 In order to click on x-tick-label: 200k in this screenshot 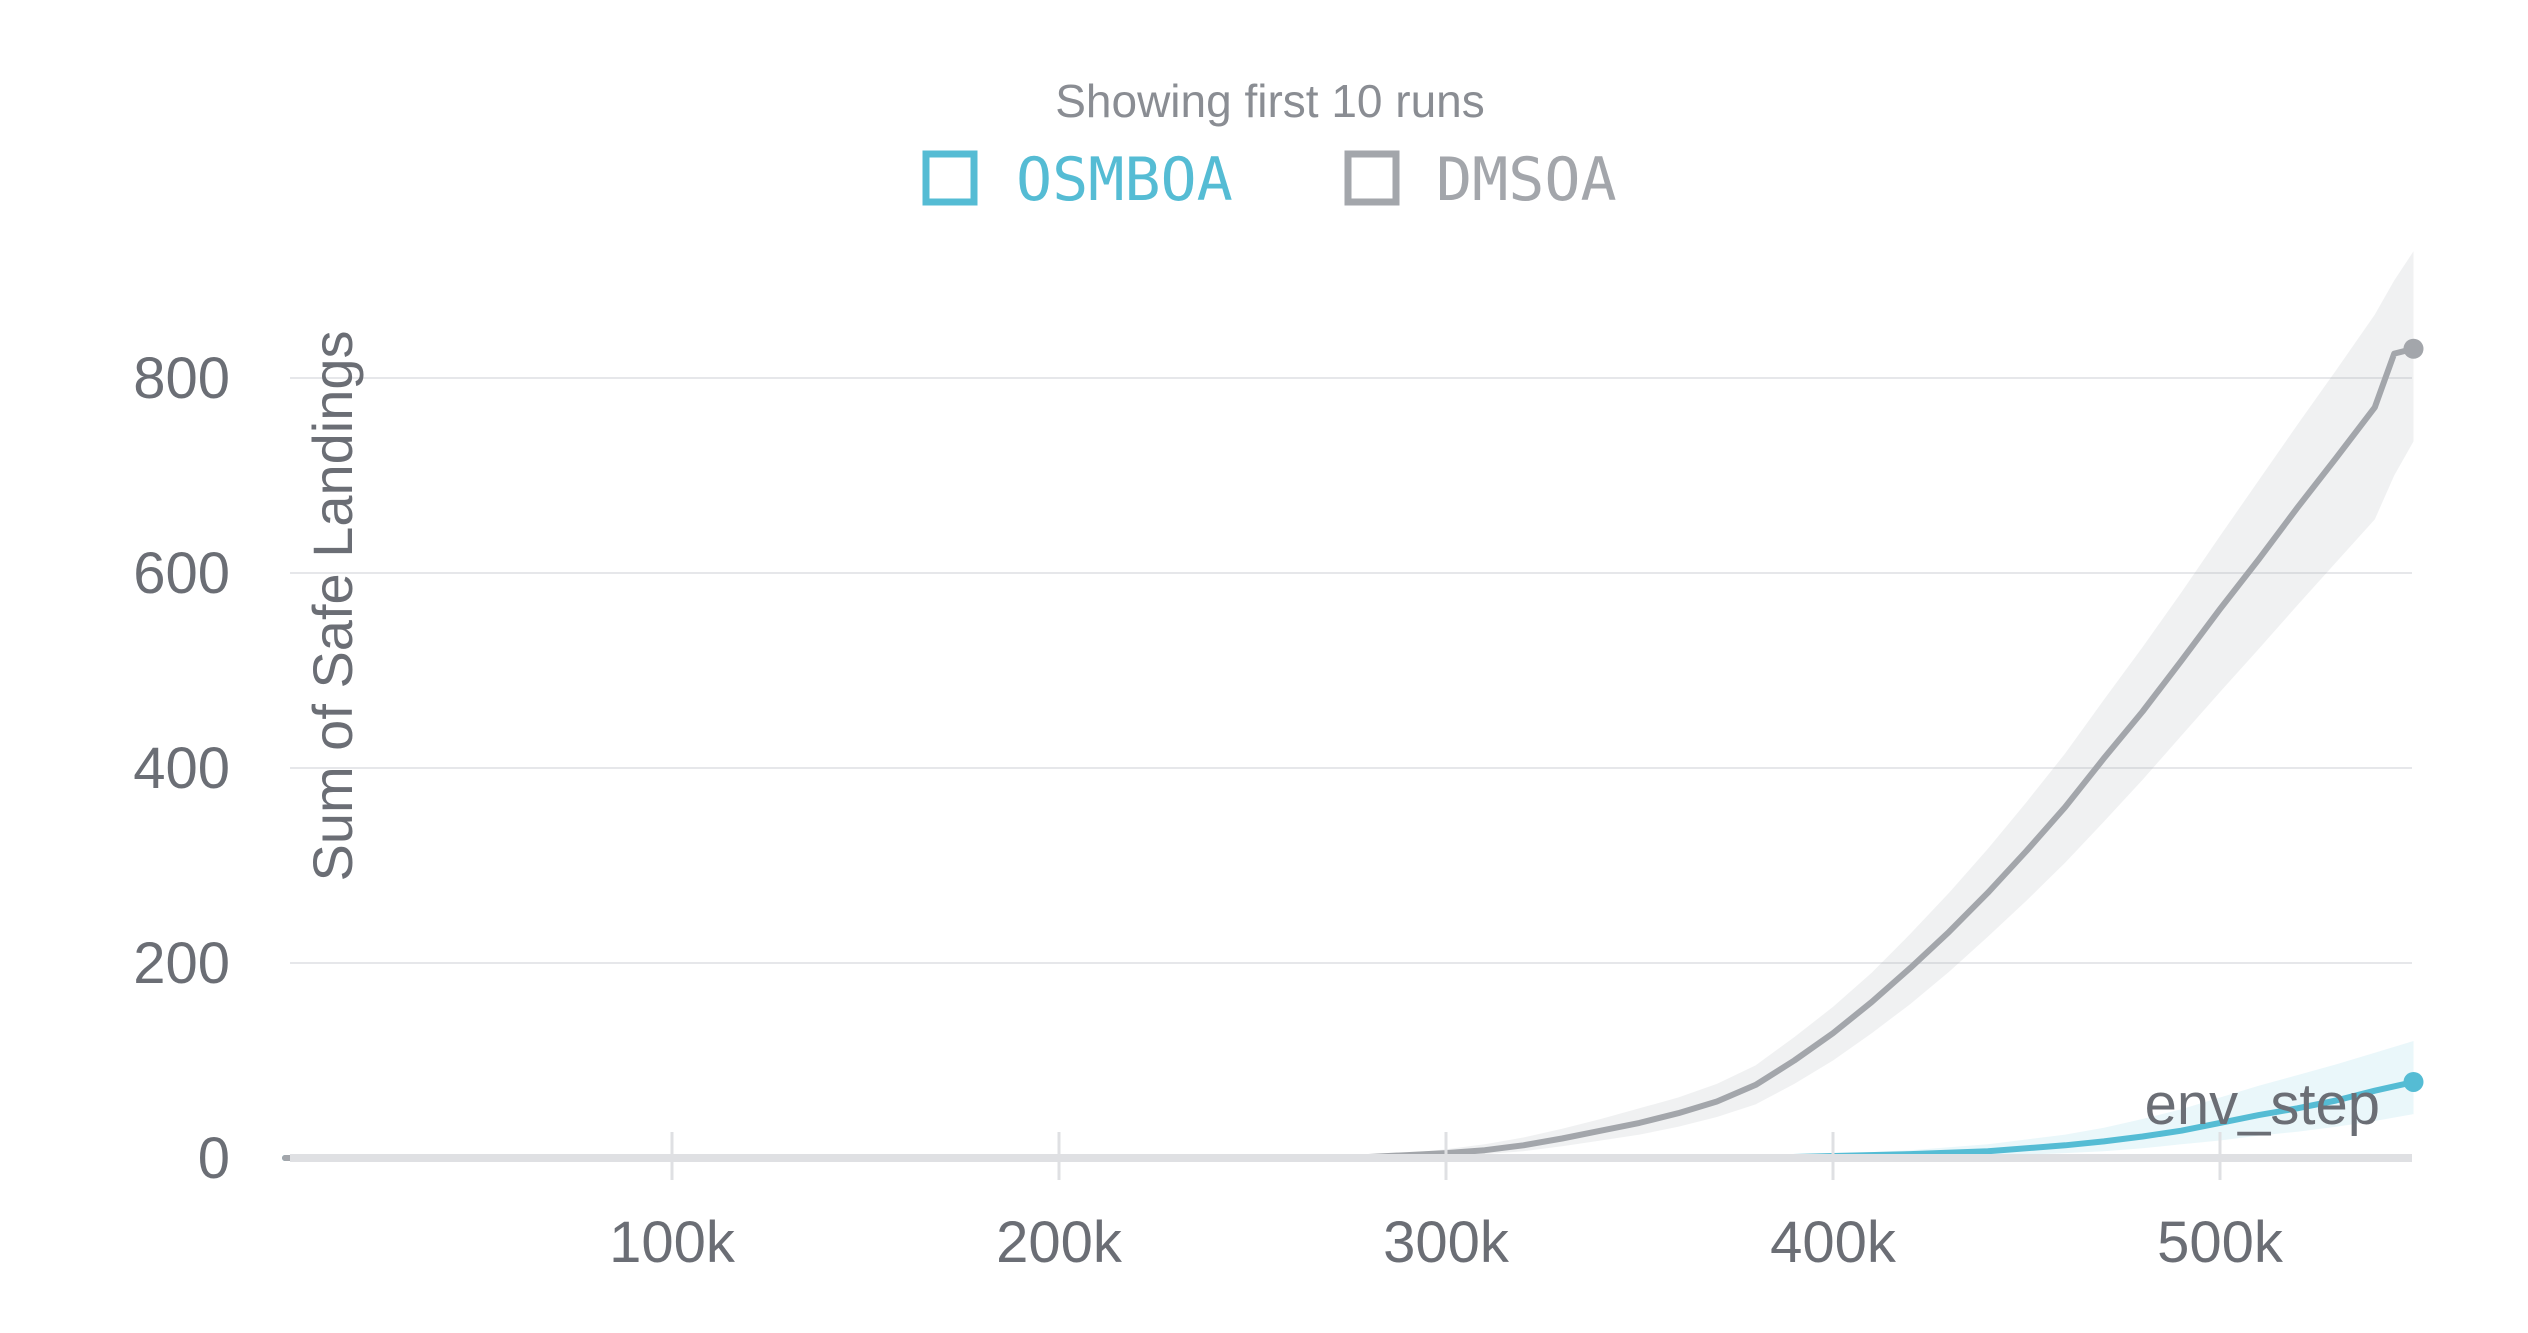, I will do `click(1059, 1242)`.